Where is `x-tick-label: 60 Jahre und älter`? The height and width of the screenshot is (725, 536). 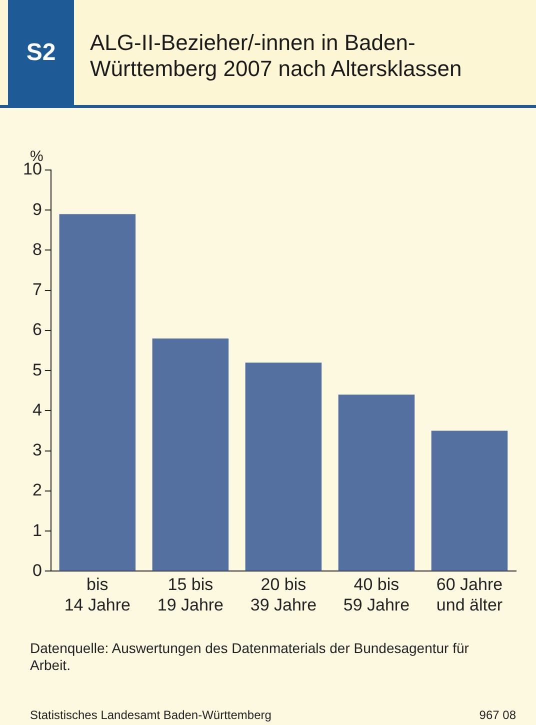 x-tick-label: 60 Jahre und älter is located at coordinates (469, 594).